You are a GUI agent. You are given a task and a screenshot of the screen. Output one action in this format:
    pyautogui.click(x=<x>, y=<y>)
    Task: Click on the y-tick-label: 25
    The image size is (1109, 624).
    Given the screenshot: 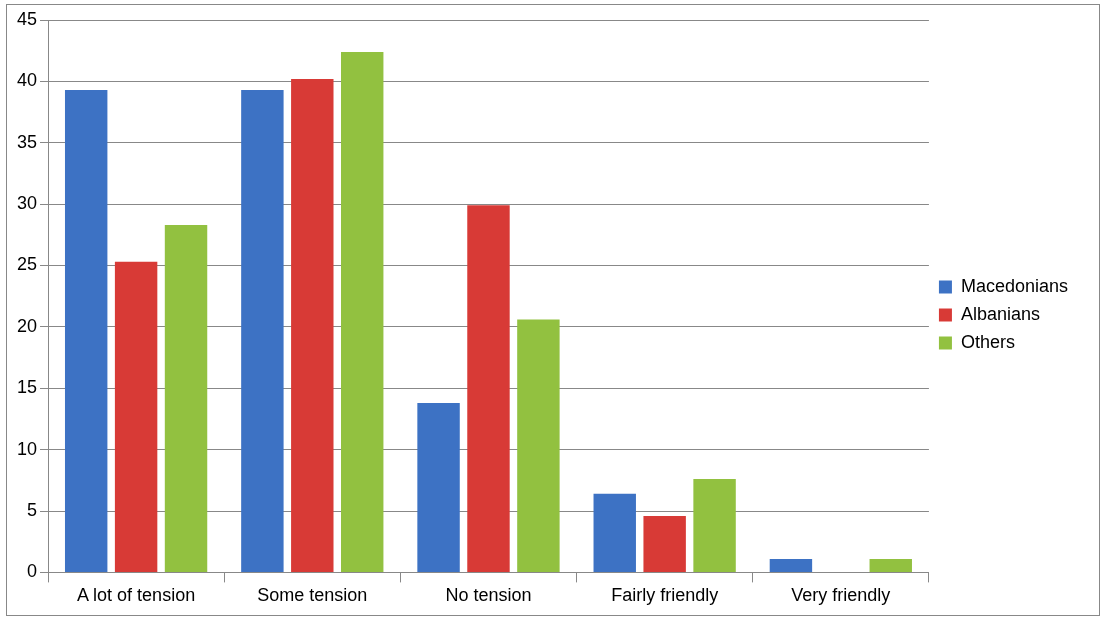 What is the action you would take?
    pyautogui.click(x=27, y=264)
    